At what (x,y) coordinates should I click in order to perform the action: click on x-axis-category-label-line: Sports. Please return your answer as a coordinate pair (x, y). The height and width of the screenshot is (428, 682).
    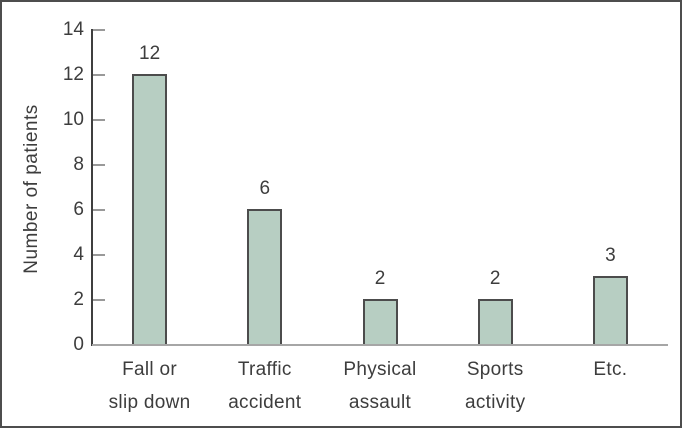
    Looking at the image, I should click on (495, 369).